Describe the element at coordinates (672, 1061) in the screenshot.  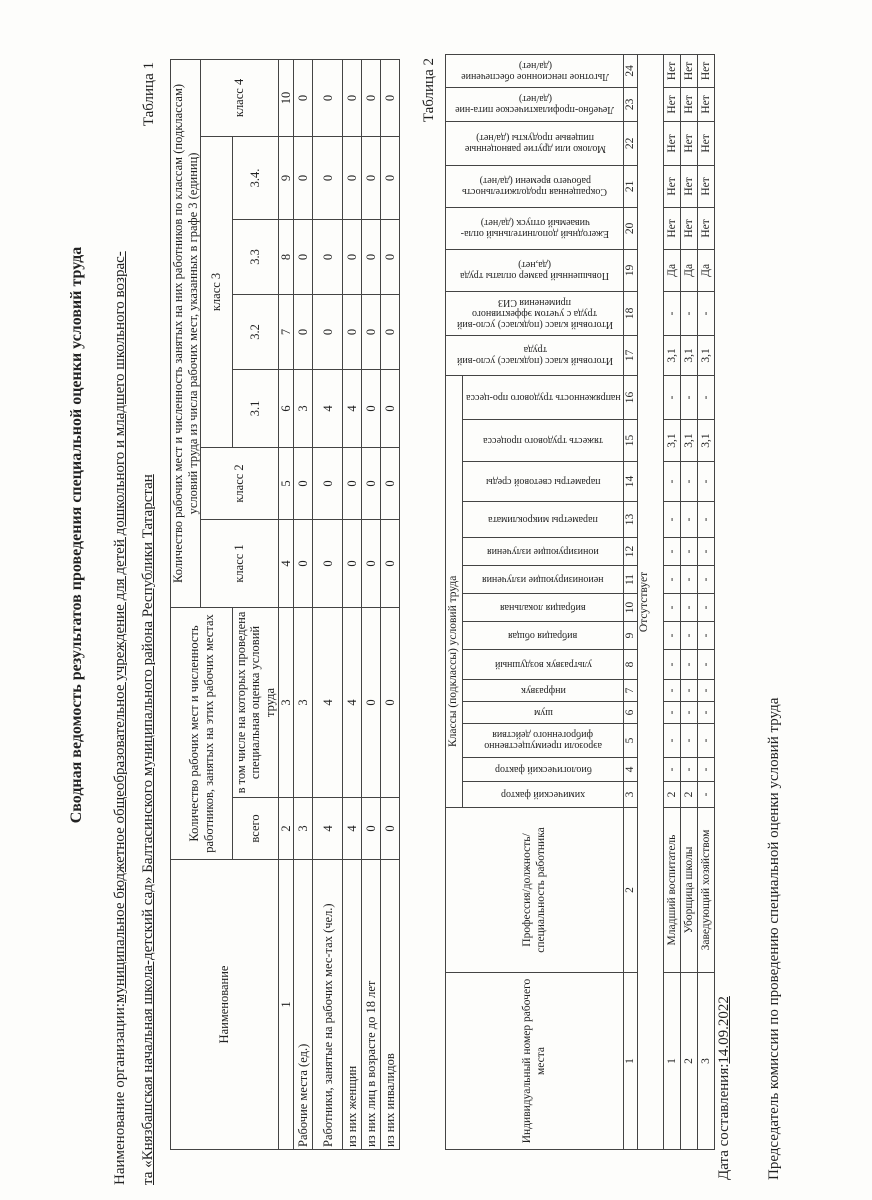
I see `workplace-id: 1` at that location.